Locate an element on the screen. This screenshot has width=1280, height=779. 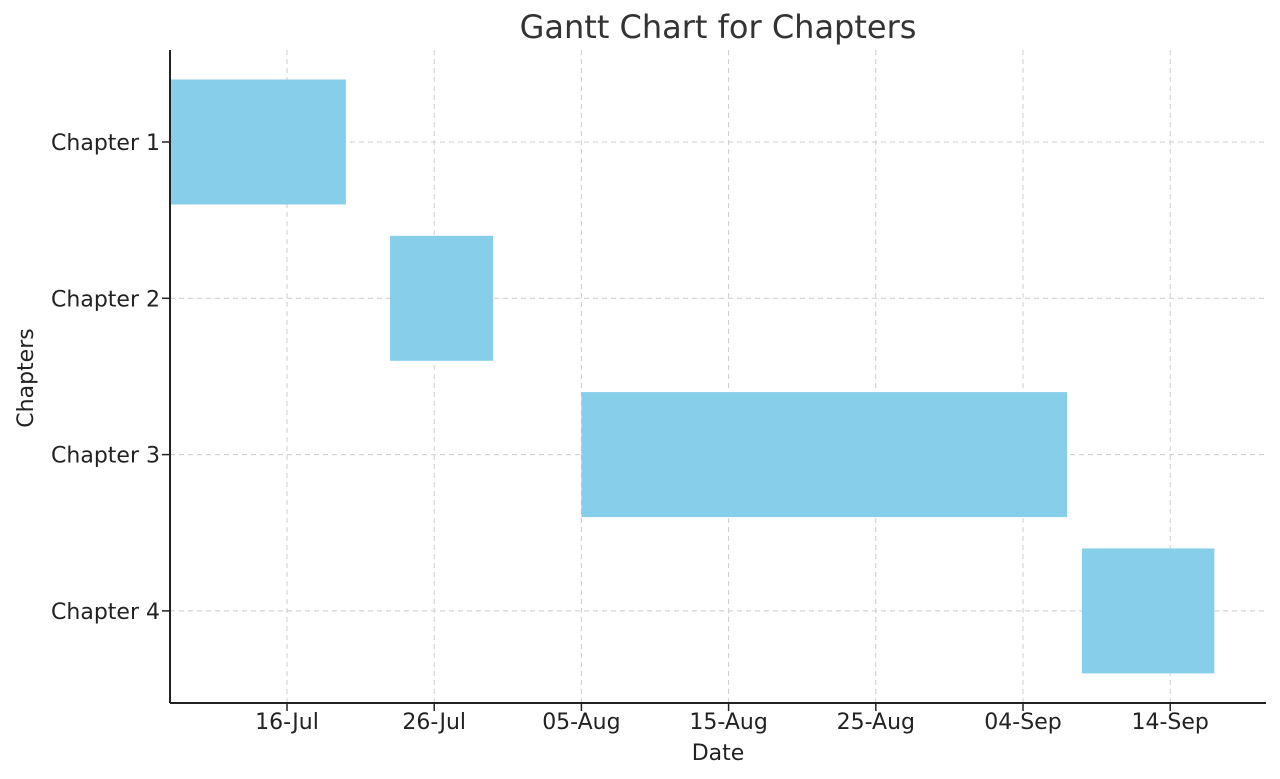
x-tick-label: 25-Aug is located at coordinates (876, 722).